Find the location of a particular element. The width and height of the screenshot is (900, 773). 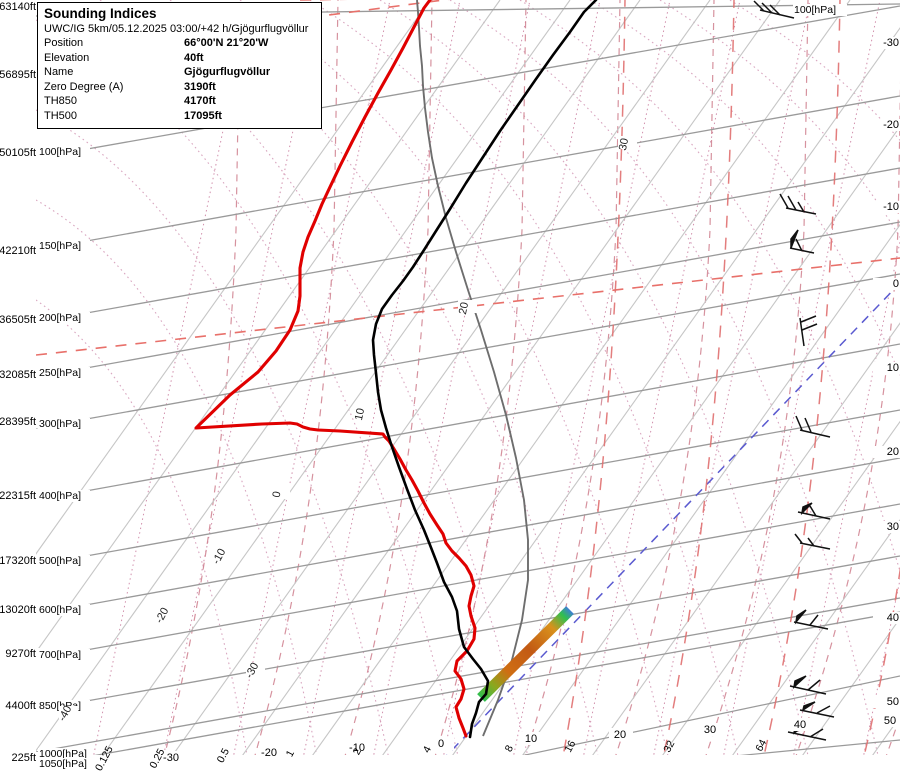

indices-value: 17095ft is located at coordinates (203, 115).